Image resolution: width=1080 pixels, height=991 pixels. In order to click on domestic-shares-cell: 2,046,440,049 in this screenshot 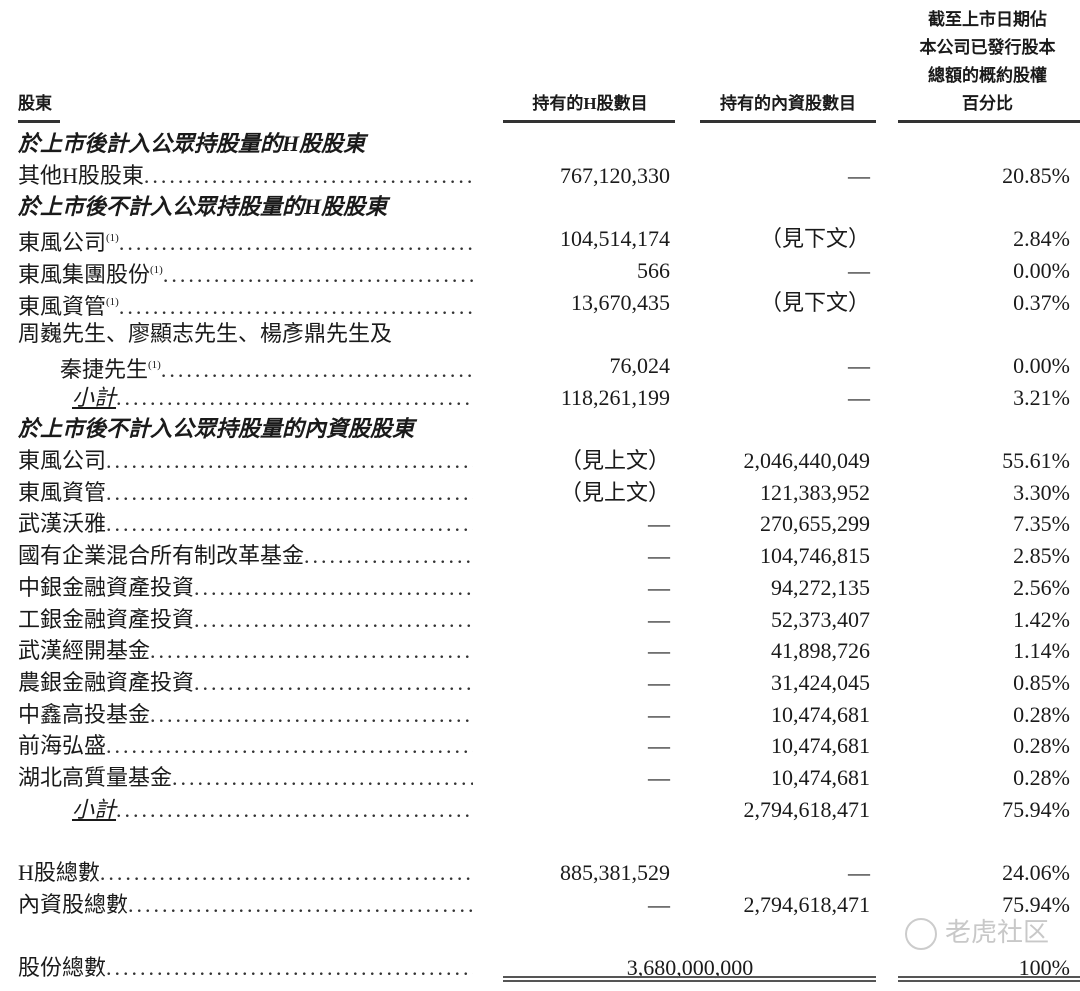, I will do `click(807, 460)`.